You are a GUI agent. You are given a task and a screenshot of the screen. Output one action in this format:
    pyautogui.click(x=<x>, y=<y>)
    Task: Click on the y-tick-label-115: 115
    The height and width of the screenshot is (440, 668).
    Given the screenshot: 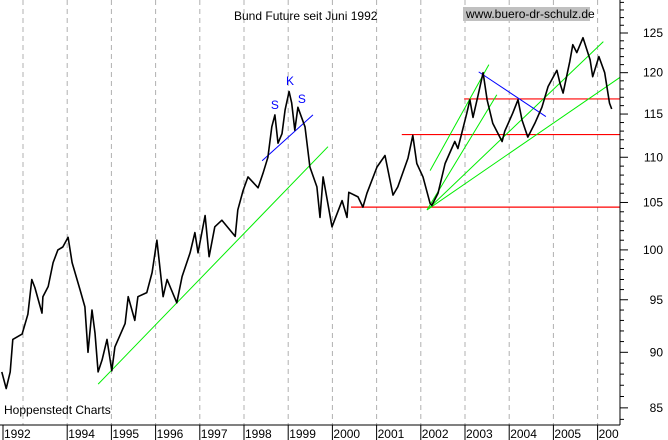 What is the action you would take?
    pyautogui.click(x=653, y=114)
    